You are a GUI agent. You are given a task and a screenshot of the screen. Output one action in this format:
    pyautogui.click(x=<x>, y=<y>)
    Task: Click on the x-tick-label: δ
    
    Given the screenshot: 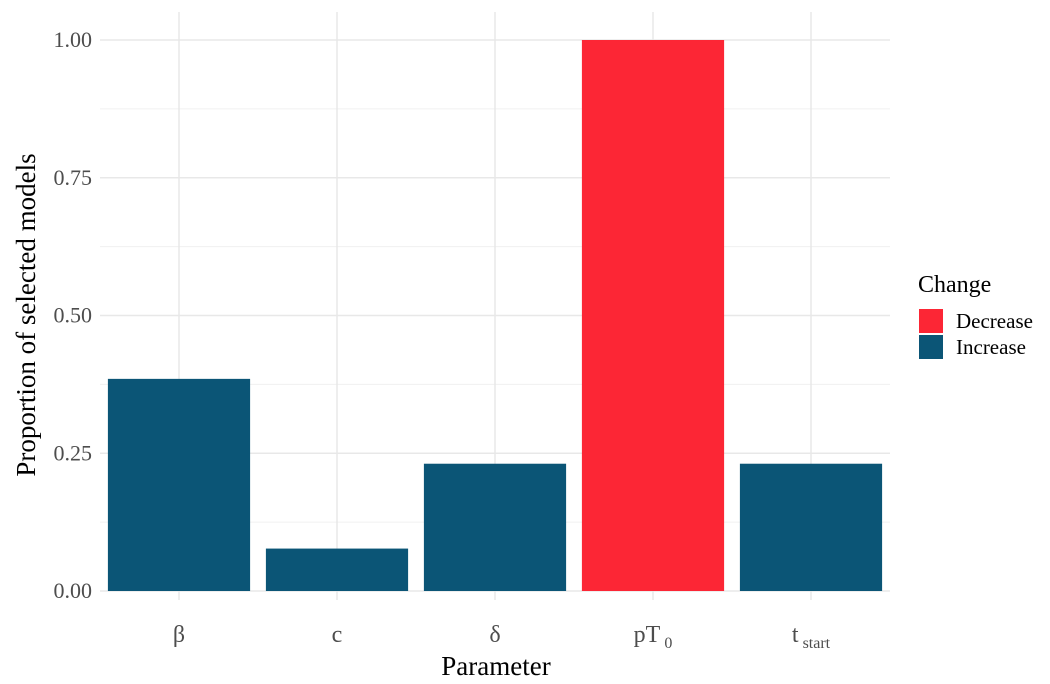 What is the action you would take?
    pyautogui.click(x=494, y=635)
    